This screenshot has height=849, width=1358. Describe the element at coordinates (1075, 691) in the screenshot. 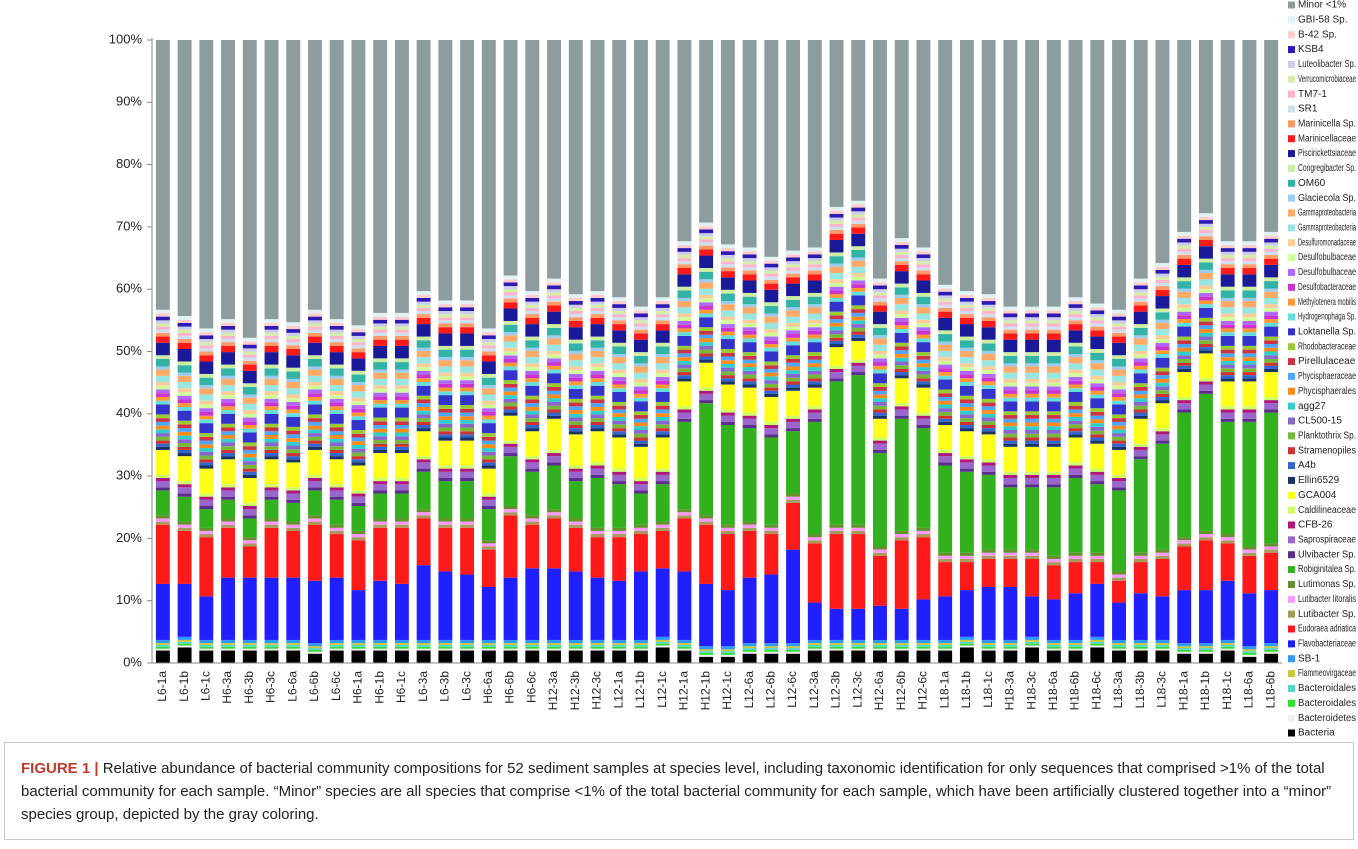

I see `x-tick-label: H18-6b` at that location.